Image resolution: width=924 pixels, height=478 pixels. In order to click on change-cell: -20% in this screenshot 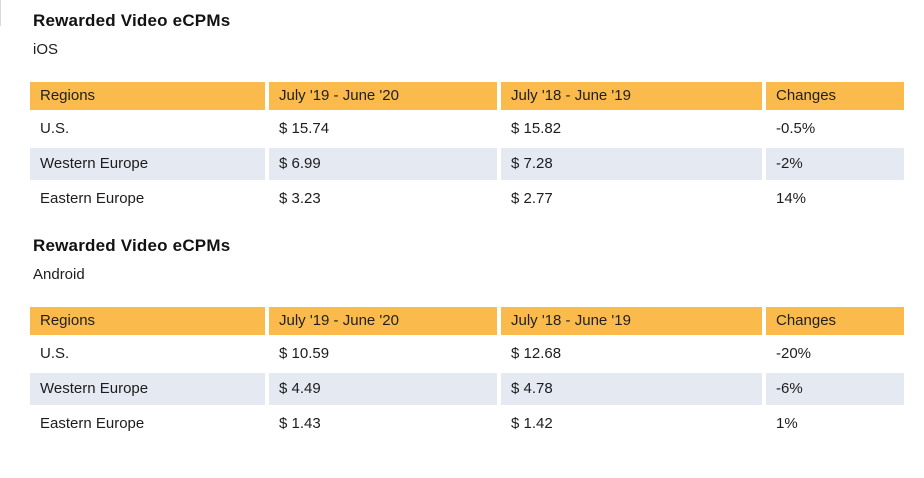, I will do `click(794, 353)`.